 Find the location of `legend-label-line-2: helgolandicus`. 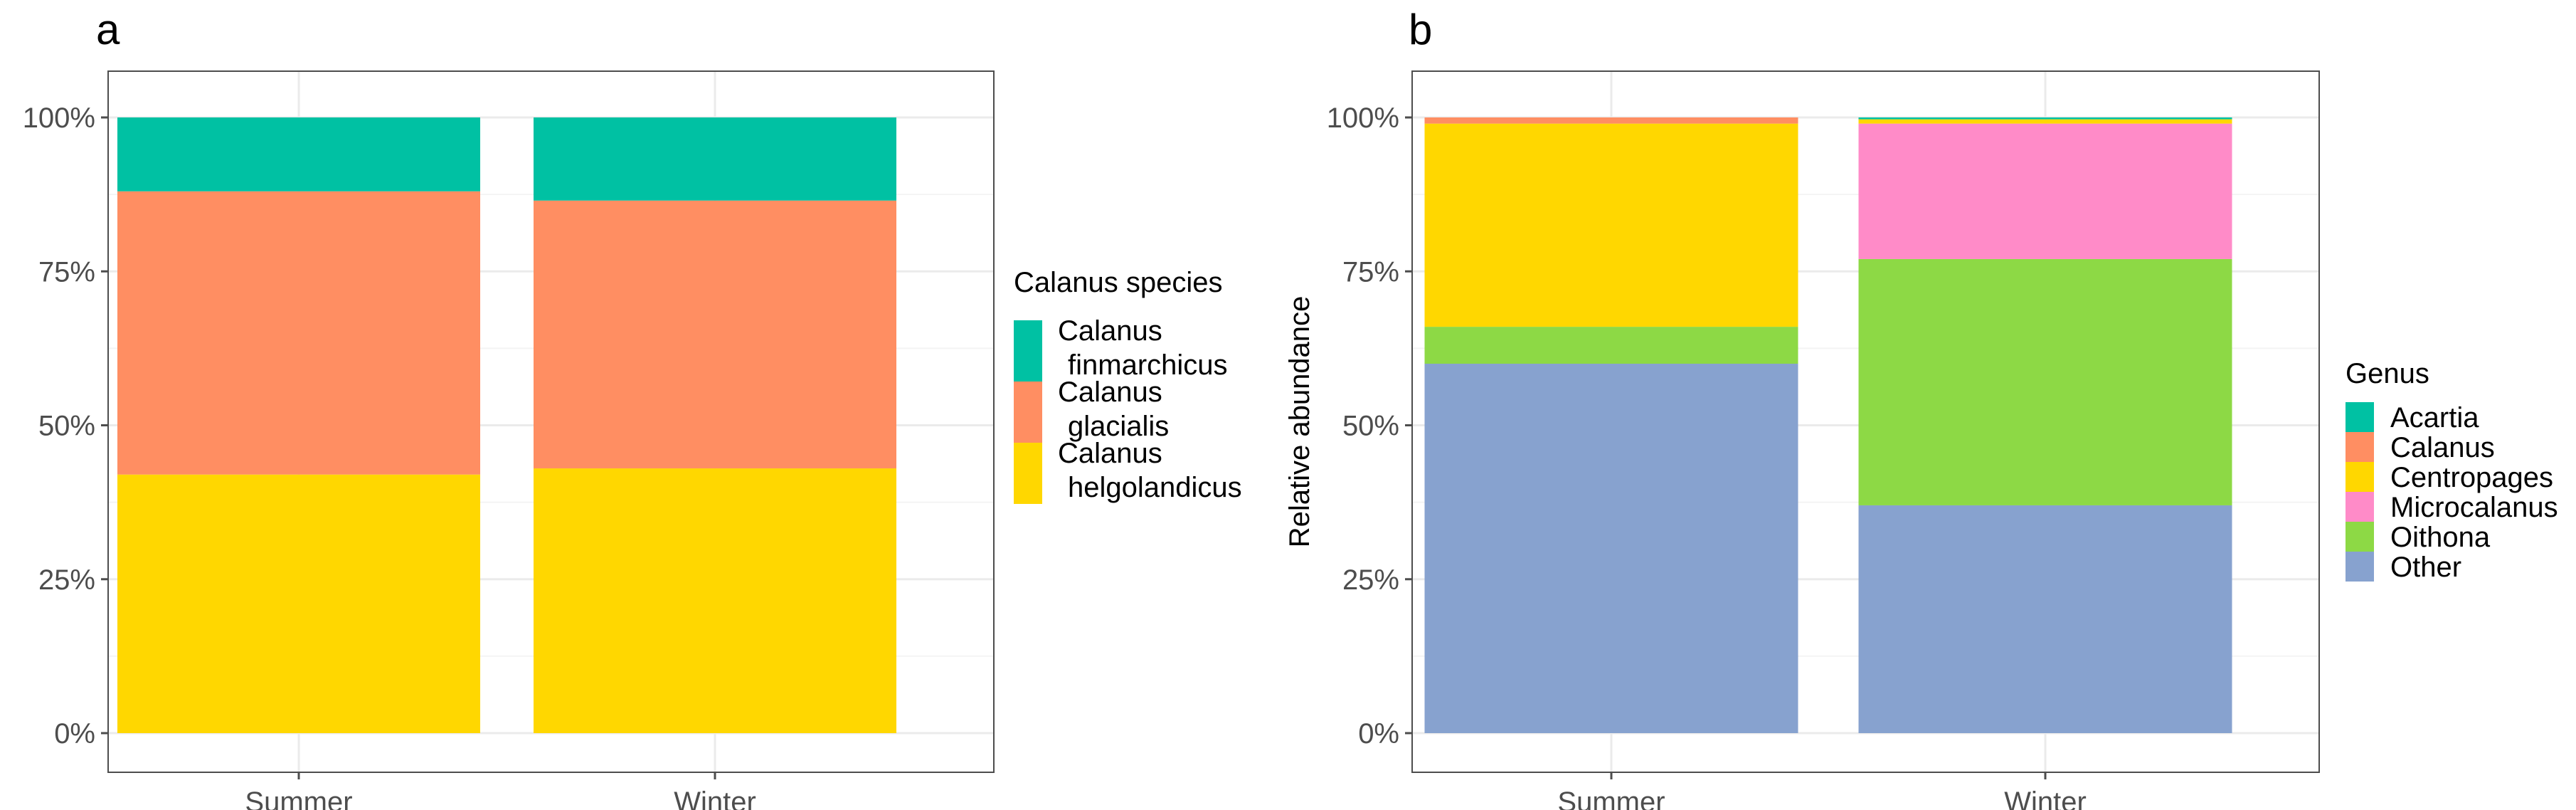

legend-label-line-2: helgolandicus is located at coordinates (1155, 487).